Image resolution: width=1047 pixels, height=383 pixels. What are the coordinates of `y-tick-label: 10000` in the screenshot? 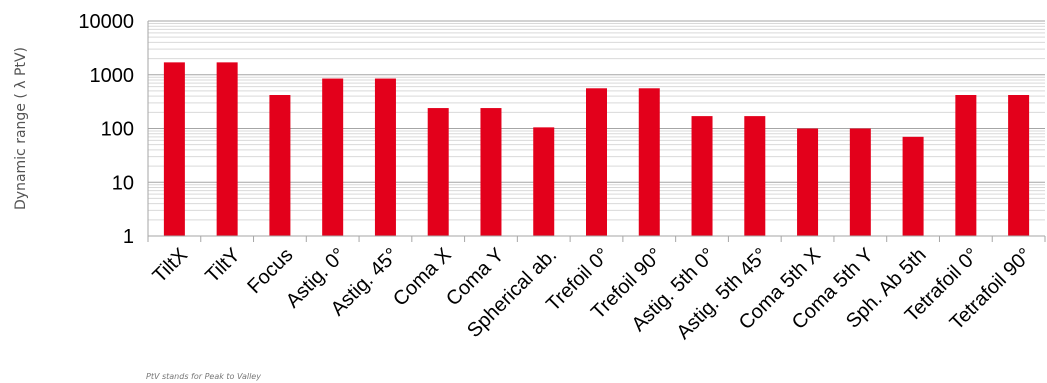 It's located at (106, 22).